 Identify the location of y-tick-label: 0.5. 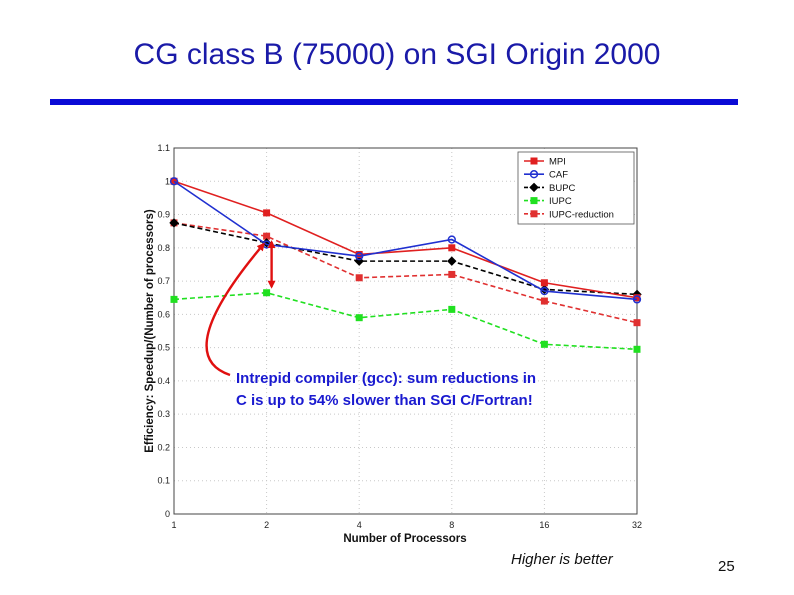
(163, 348).